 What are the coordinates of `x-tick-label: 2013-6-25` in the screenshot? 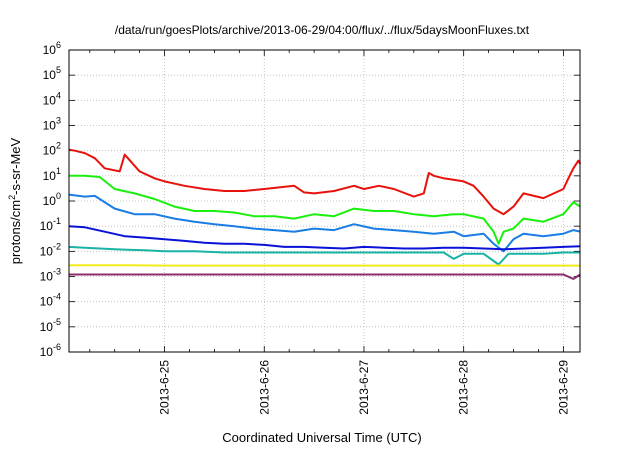 It's located at (165, 387).